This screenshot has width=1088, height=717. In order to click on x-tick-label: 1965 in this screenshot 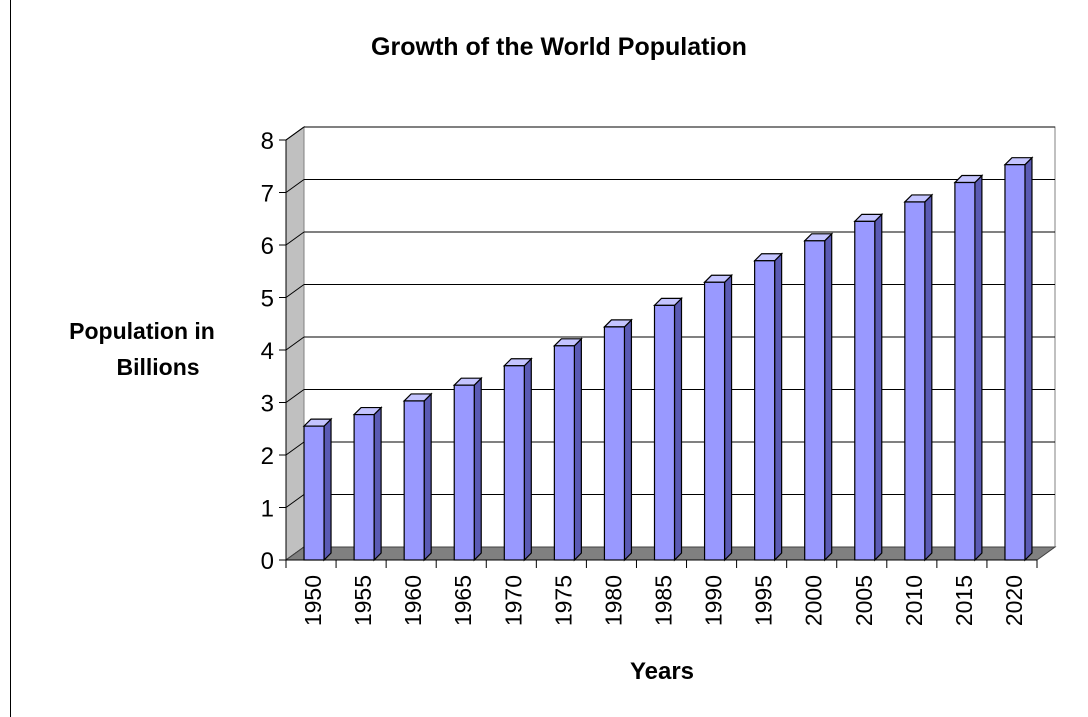, I will do `click(463, 600)`.